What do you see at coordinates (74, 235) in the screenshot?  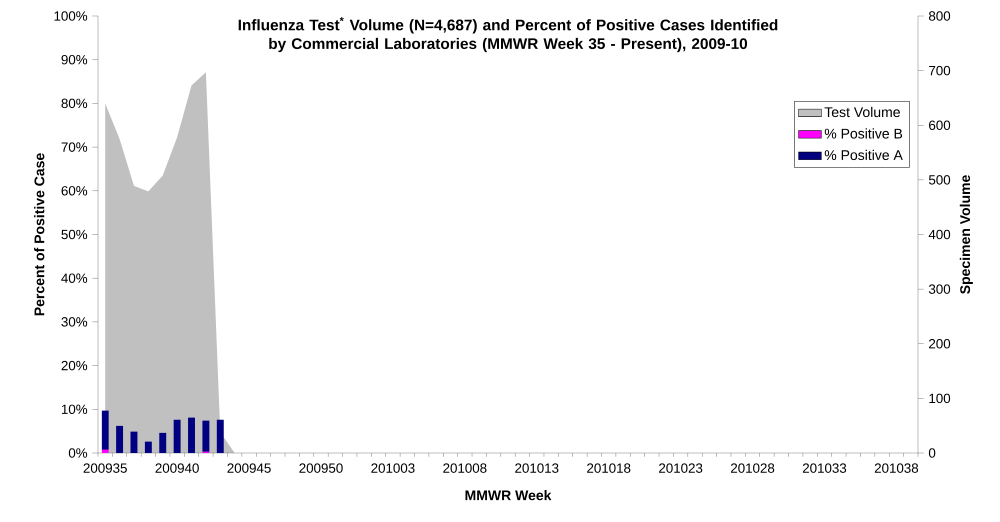 I see `y-tick-label: 50%` at bounding box center [74, 235].